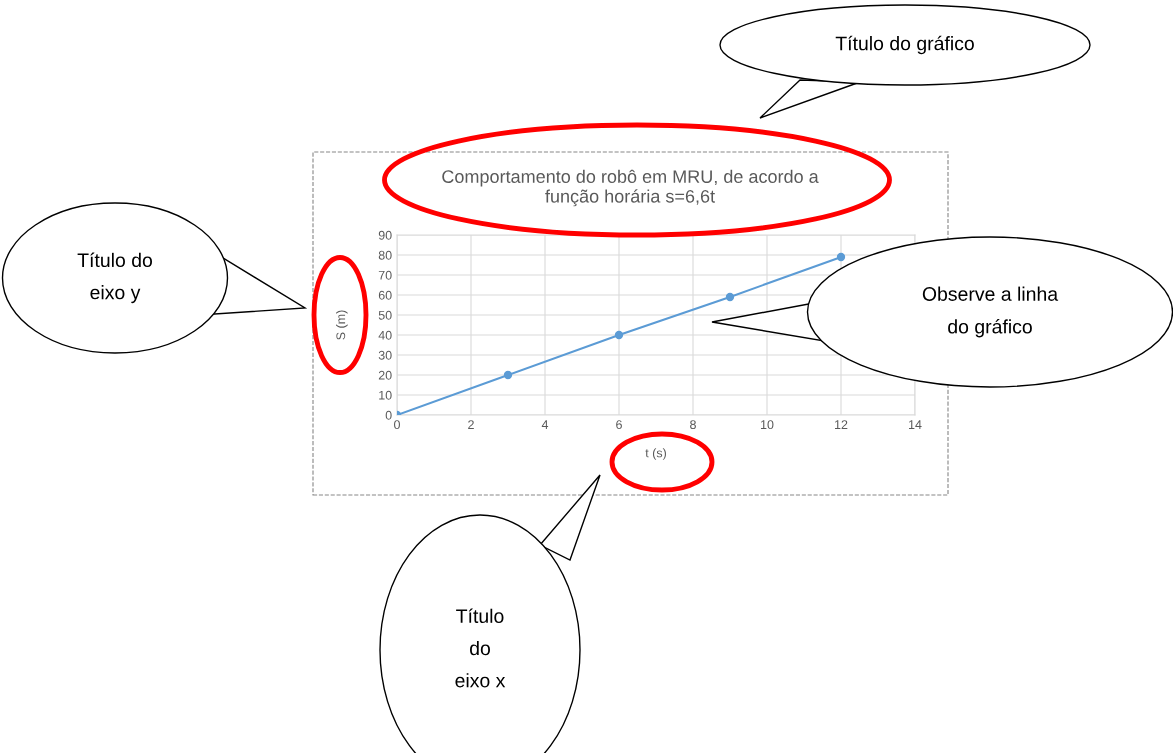 Image resolution: width=1173 pixels, height=753 pixels. I want to click on chart-title: Comportamento do robô em MRU, de acordo a função horária s=6,6t, so click(630, 188).